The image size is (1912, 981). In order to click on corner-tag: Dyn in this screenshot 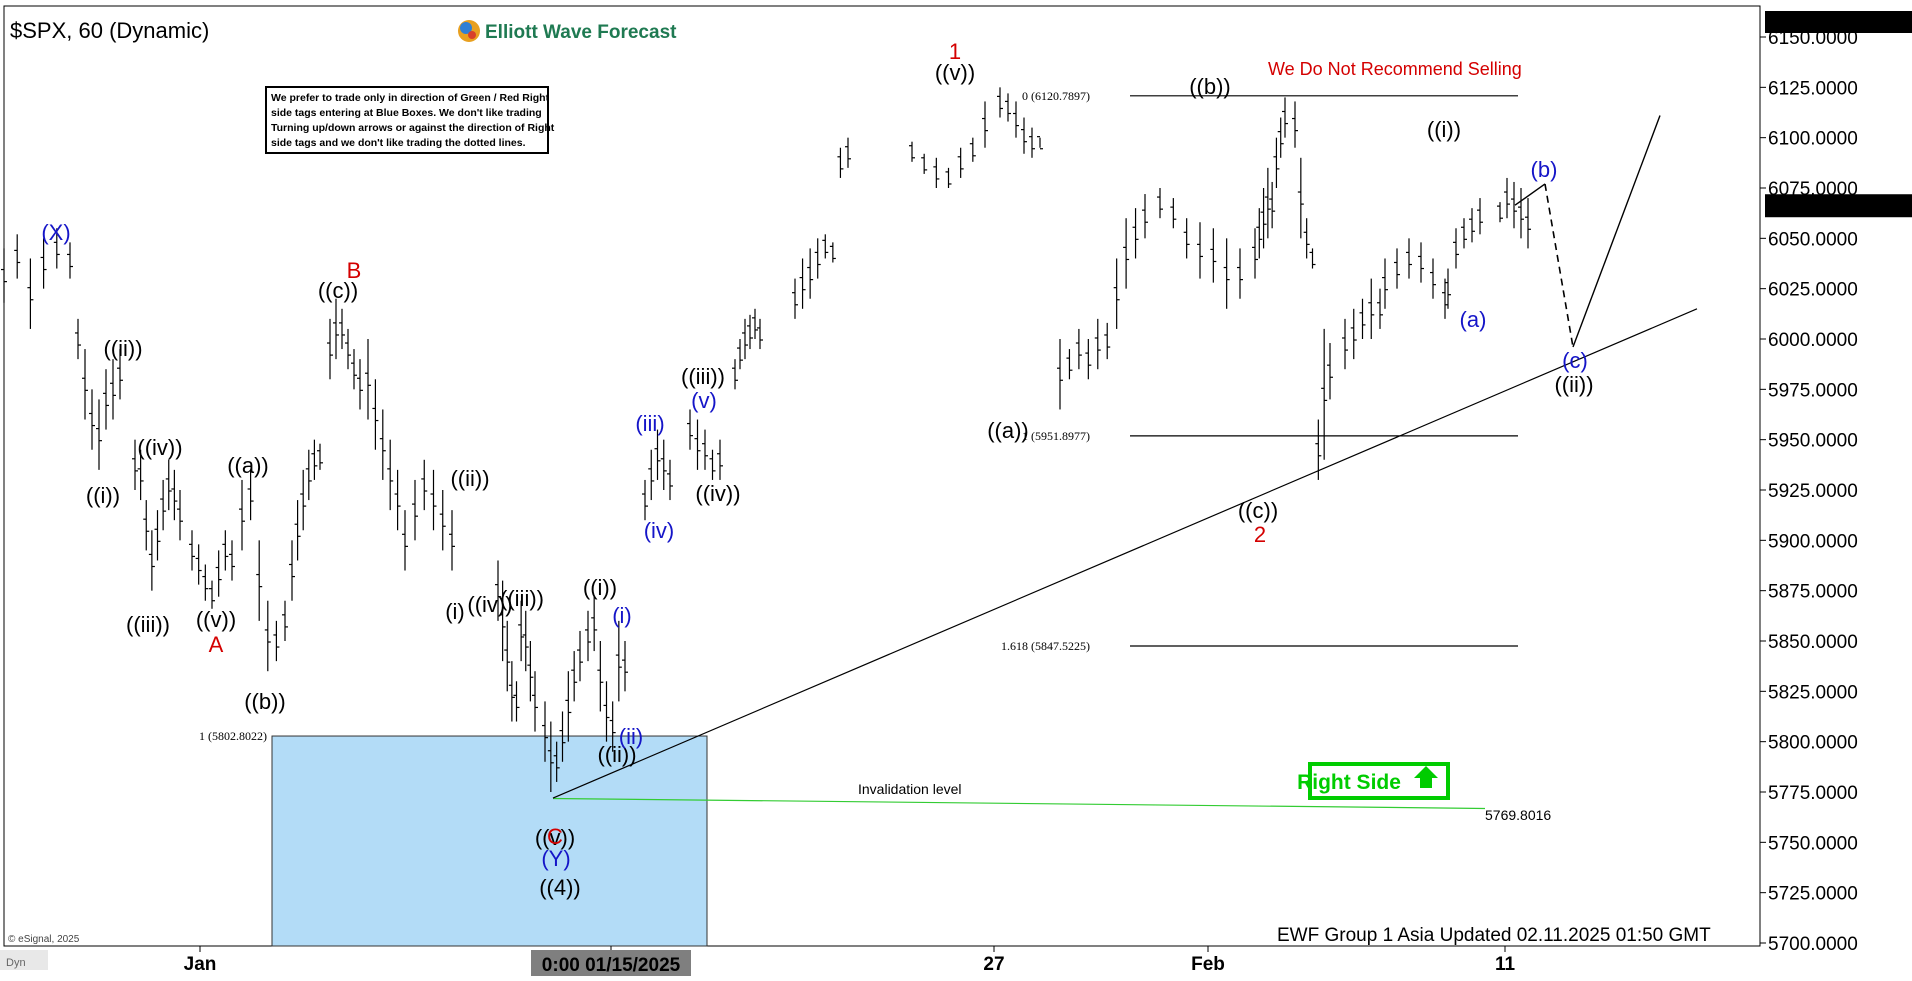, I will do `click(16, 963)`.